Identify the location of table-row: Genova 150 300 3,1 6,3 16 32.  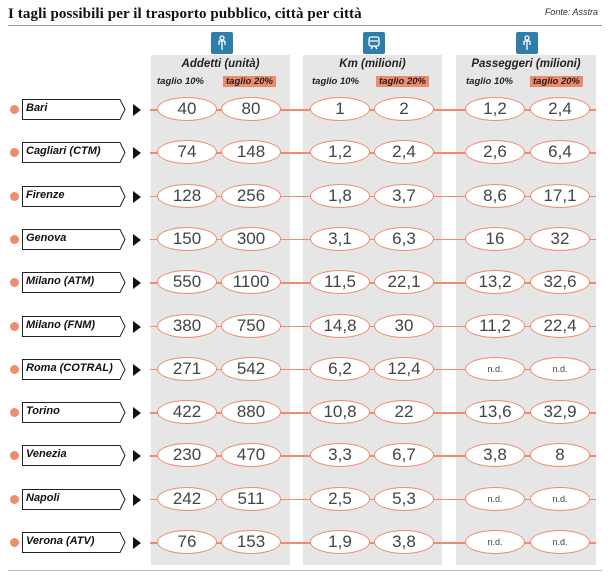
(305, 240).